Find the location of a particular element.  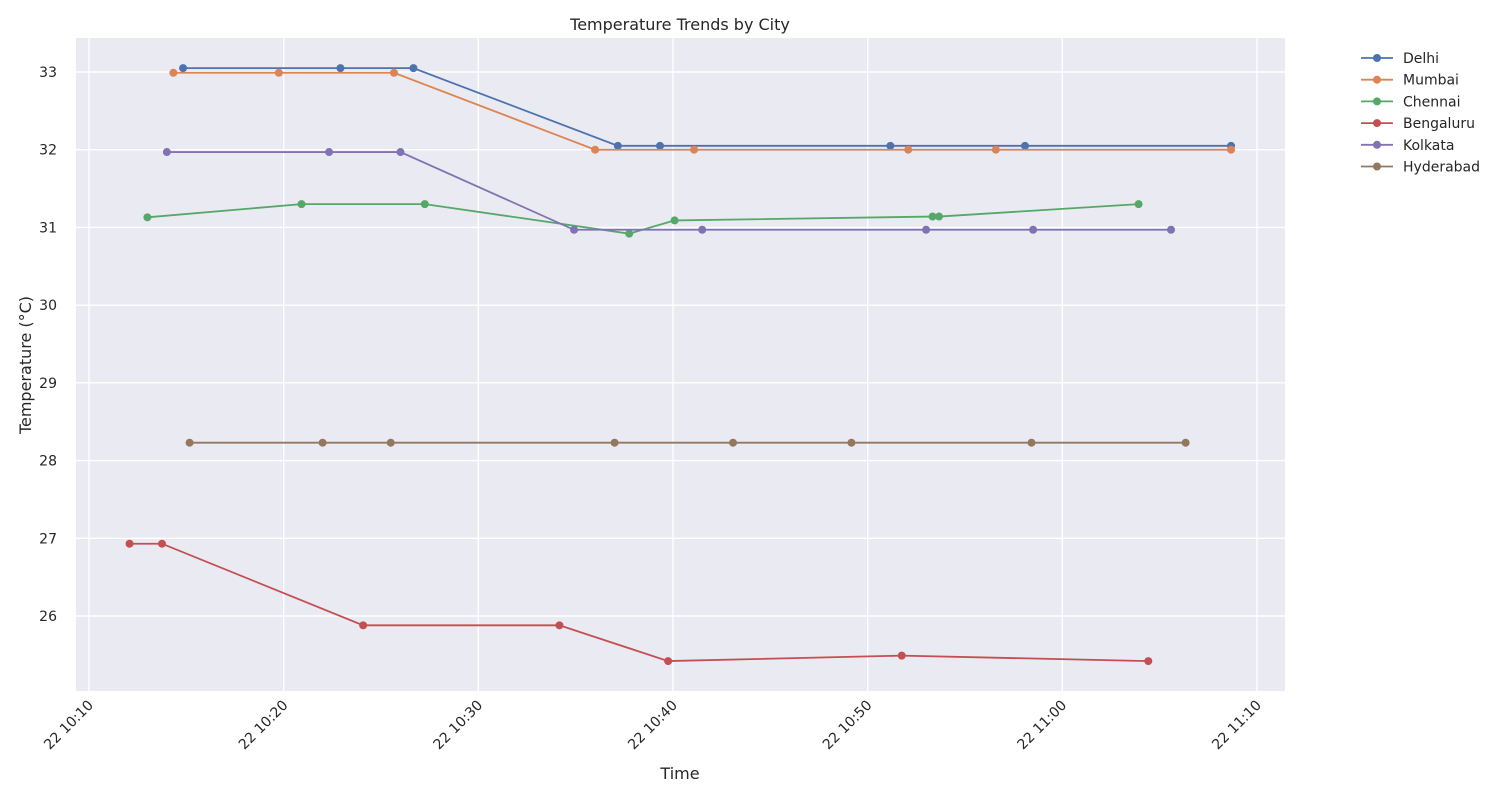

x-tick-label: 22 11:00 is located at coordinates (1043, 726).